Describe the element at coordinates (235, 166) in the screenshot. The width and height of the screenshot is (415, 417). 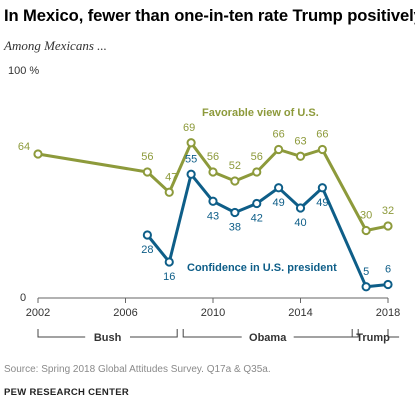
I see `data-label: 52` at that location.